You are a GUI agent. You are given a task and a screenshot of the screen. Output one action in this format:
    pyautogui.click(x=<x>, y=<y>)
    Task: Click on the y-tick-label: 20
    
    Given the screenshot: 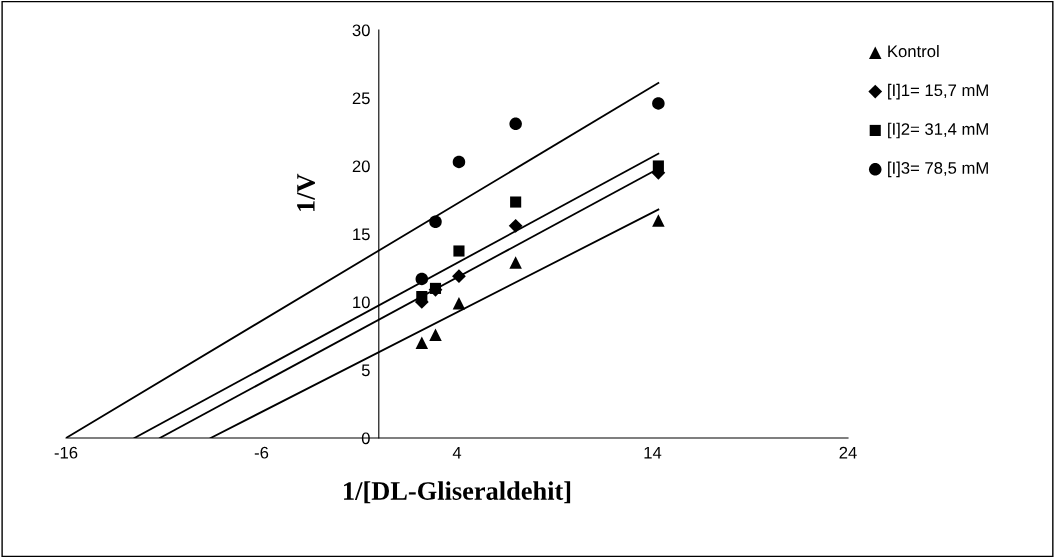 What is the action you would take?
    pyautogui.click(x=361, y=166)
    